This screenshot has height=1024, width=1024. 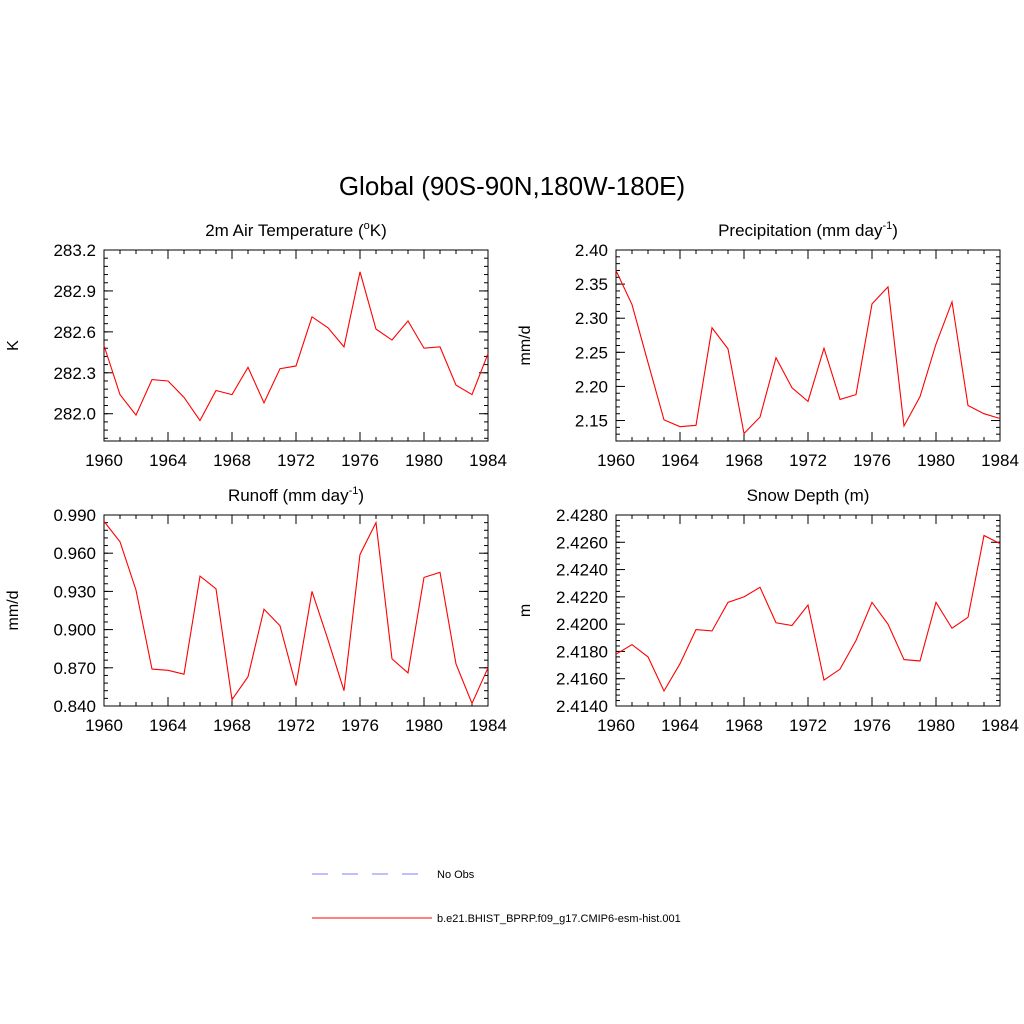 What do you see at coordinates (74, 668) in the screenshot?
I see `runoff-y-tick-label: 0.870` at bounding box center [74, 668].